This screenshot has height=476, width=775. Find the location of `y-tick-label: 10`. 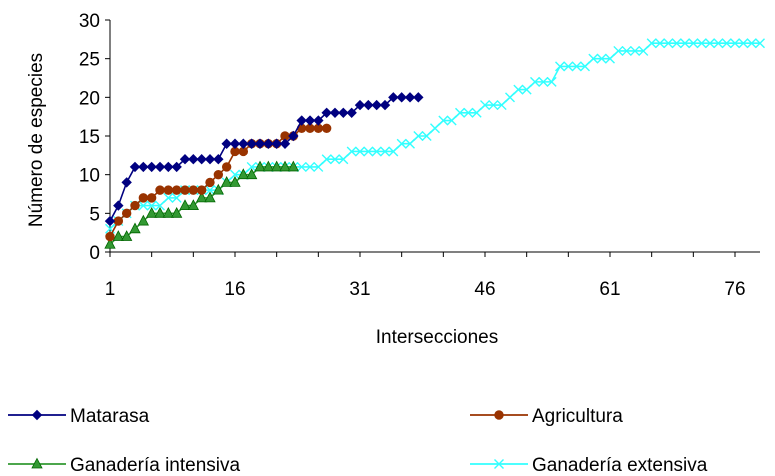

y-tick-label: 10 is located at coordinates (89, 176).